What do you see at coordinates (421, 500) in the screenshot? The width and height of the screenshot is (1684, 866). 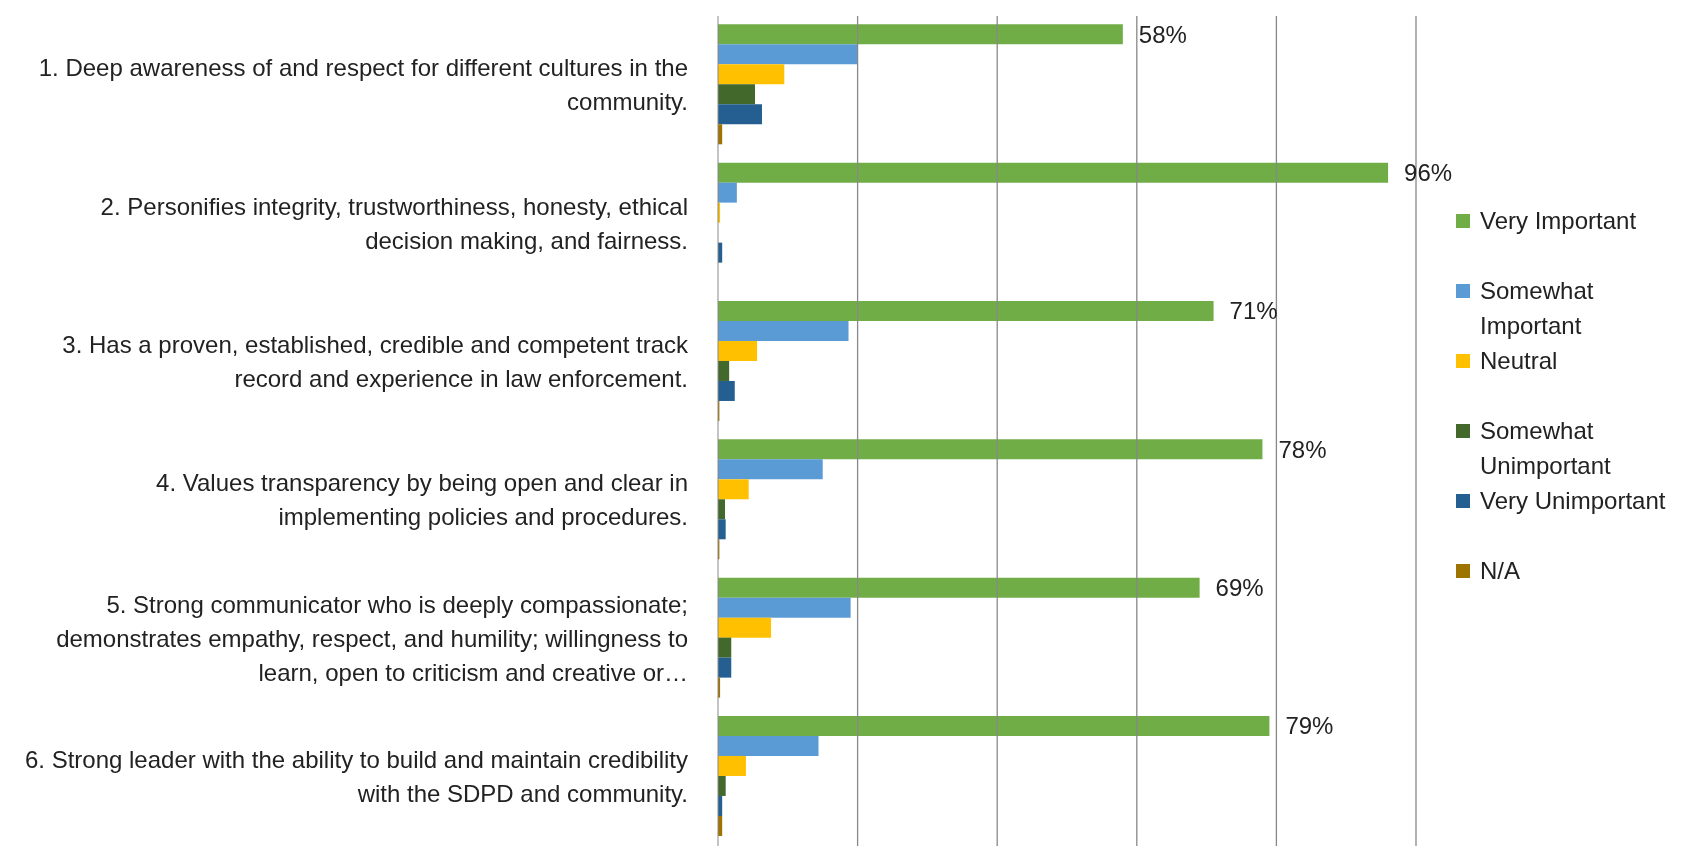 I see `y-tick-label: 4. Values transparency by being open and clear in implementing policies and procedures.` at bounding box center [421, 500].